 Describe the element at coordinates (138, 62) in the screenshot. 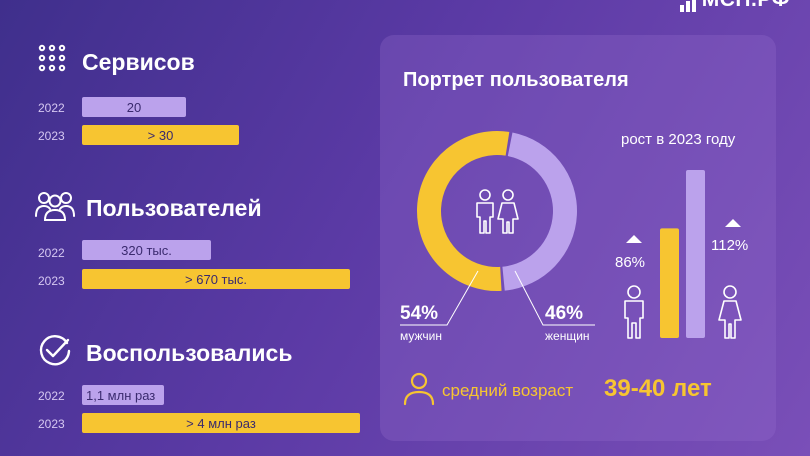

I see `section-title-services: Сервисов` at that location.